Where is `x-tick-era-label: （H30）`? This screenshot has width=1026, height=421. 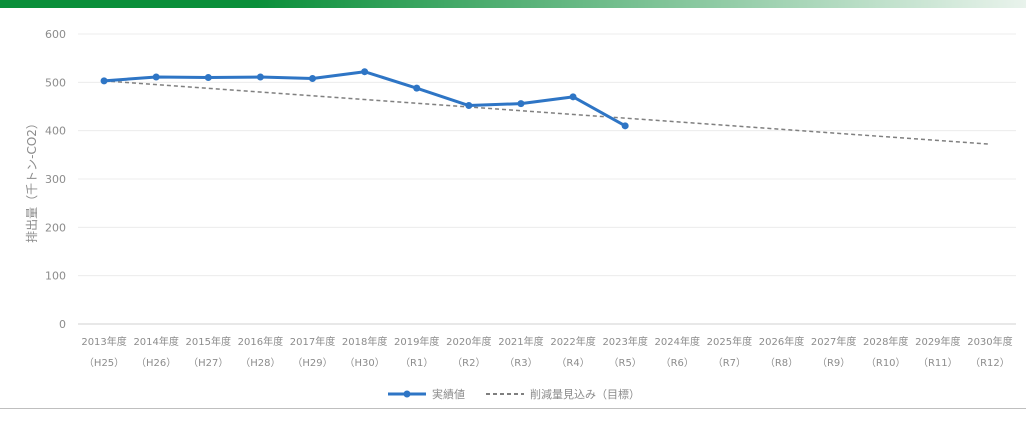
x-tick-era-label: （H30） is located at coordinates (364, 363).